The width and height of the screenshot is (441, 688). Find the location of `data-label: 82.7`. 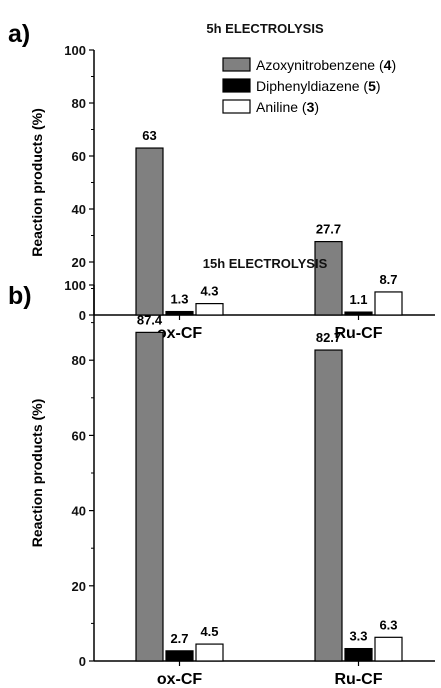

data-label: 82.7 is located at coordinates (328, 337).